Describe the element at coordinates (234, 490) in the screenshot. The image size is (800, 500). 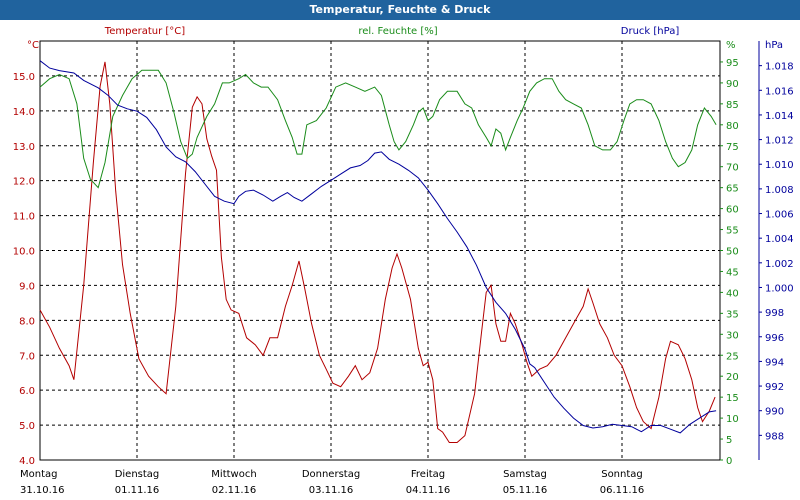
I see `x-tick-date: 02.11.16` at that location.